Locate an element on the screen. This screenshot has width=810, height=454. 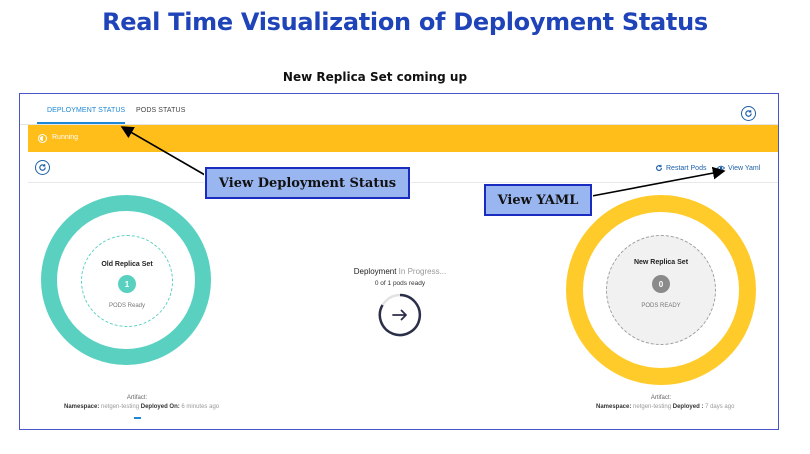
left-deployed-value: 6 minutes ago is located at coordinates (200, 407).